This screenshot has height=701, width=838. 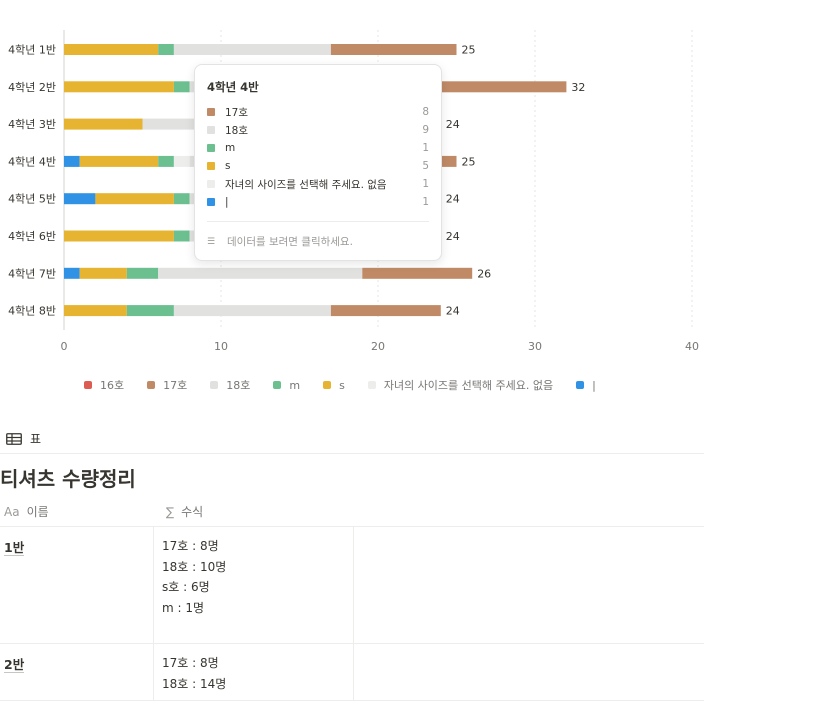 What do you see at coordinates (318, 202) in the screenshot?
I see `tooltip-row: | 1` at bounding box center [318, 202].